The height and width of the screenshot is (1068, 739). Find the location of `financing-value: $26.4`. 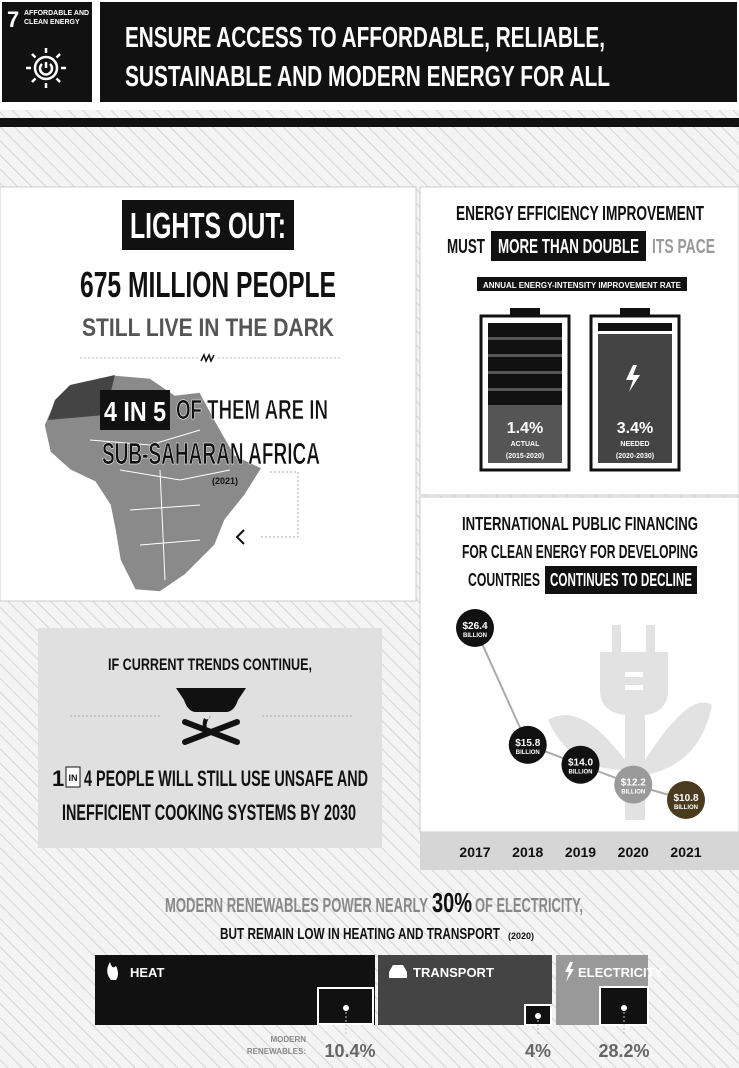

financing-value: $26.4 is located at coordinates (474, 626).